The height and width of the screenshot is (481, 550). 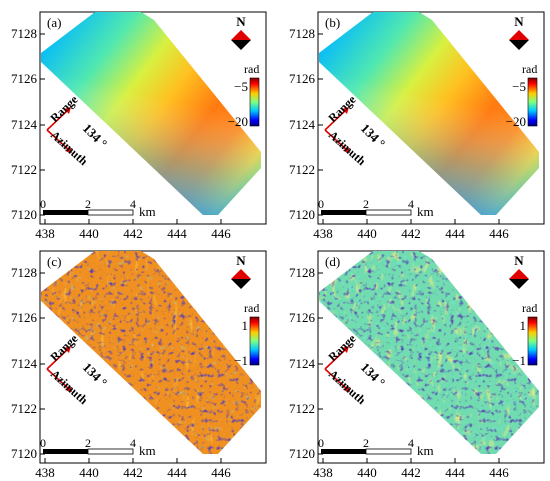 I want to click on scalebar-label: 4, so click(x=411, y=204).